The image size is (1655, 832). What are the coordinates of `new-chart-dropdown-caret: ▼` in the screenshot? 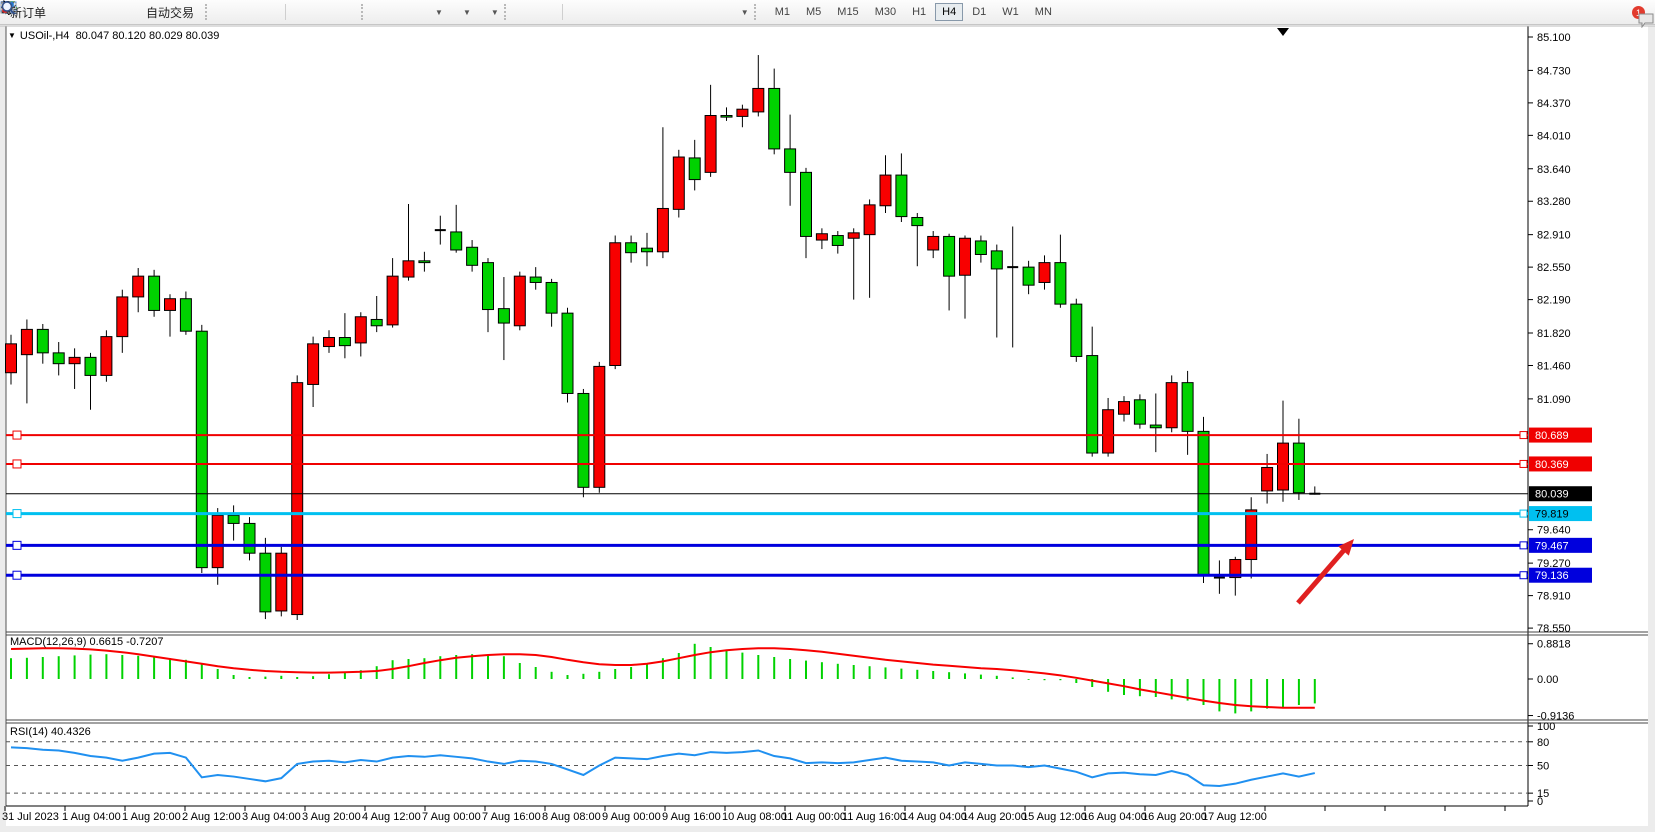 It's located at (439, 12).